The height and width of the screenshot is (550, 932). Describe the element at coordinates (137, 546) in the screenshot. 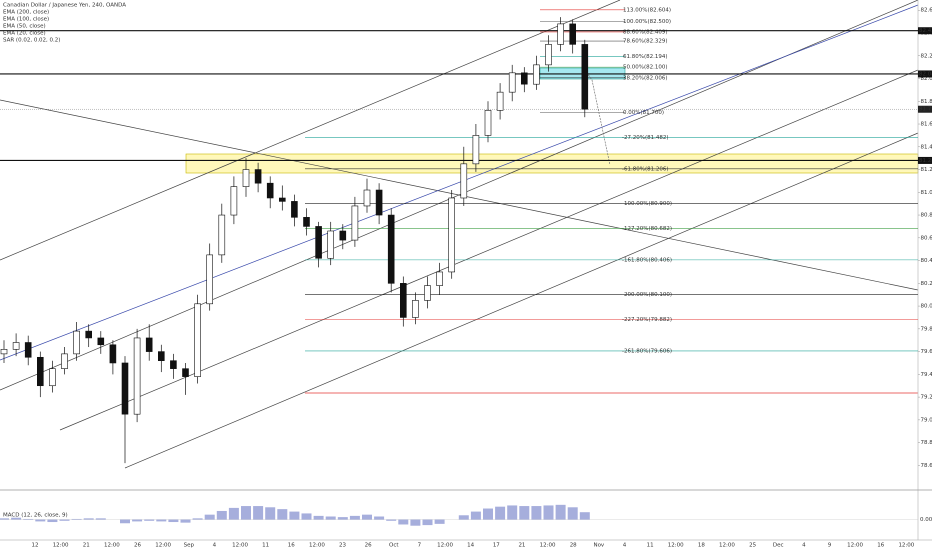

I see `x-tick-label: 26` at that location.